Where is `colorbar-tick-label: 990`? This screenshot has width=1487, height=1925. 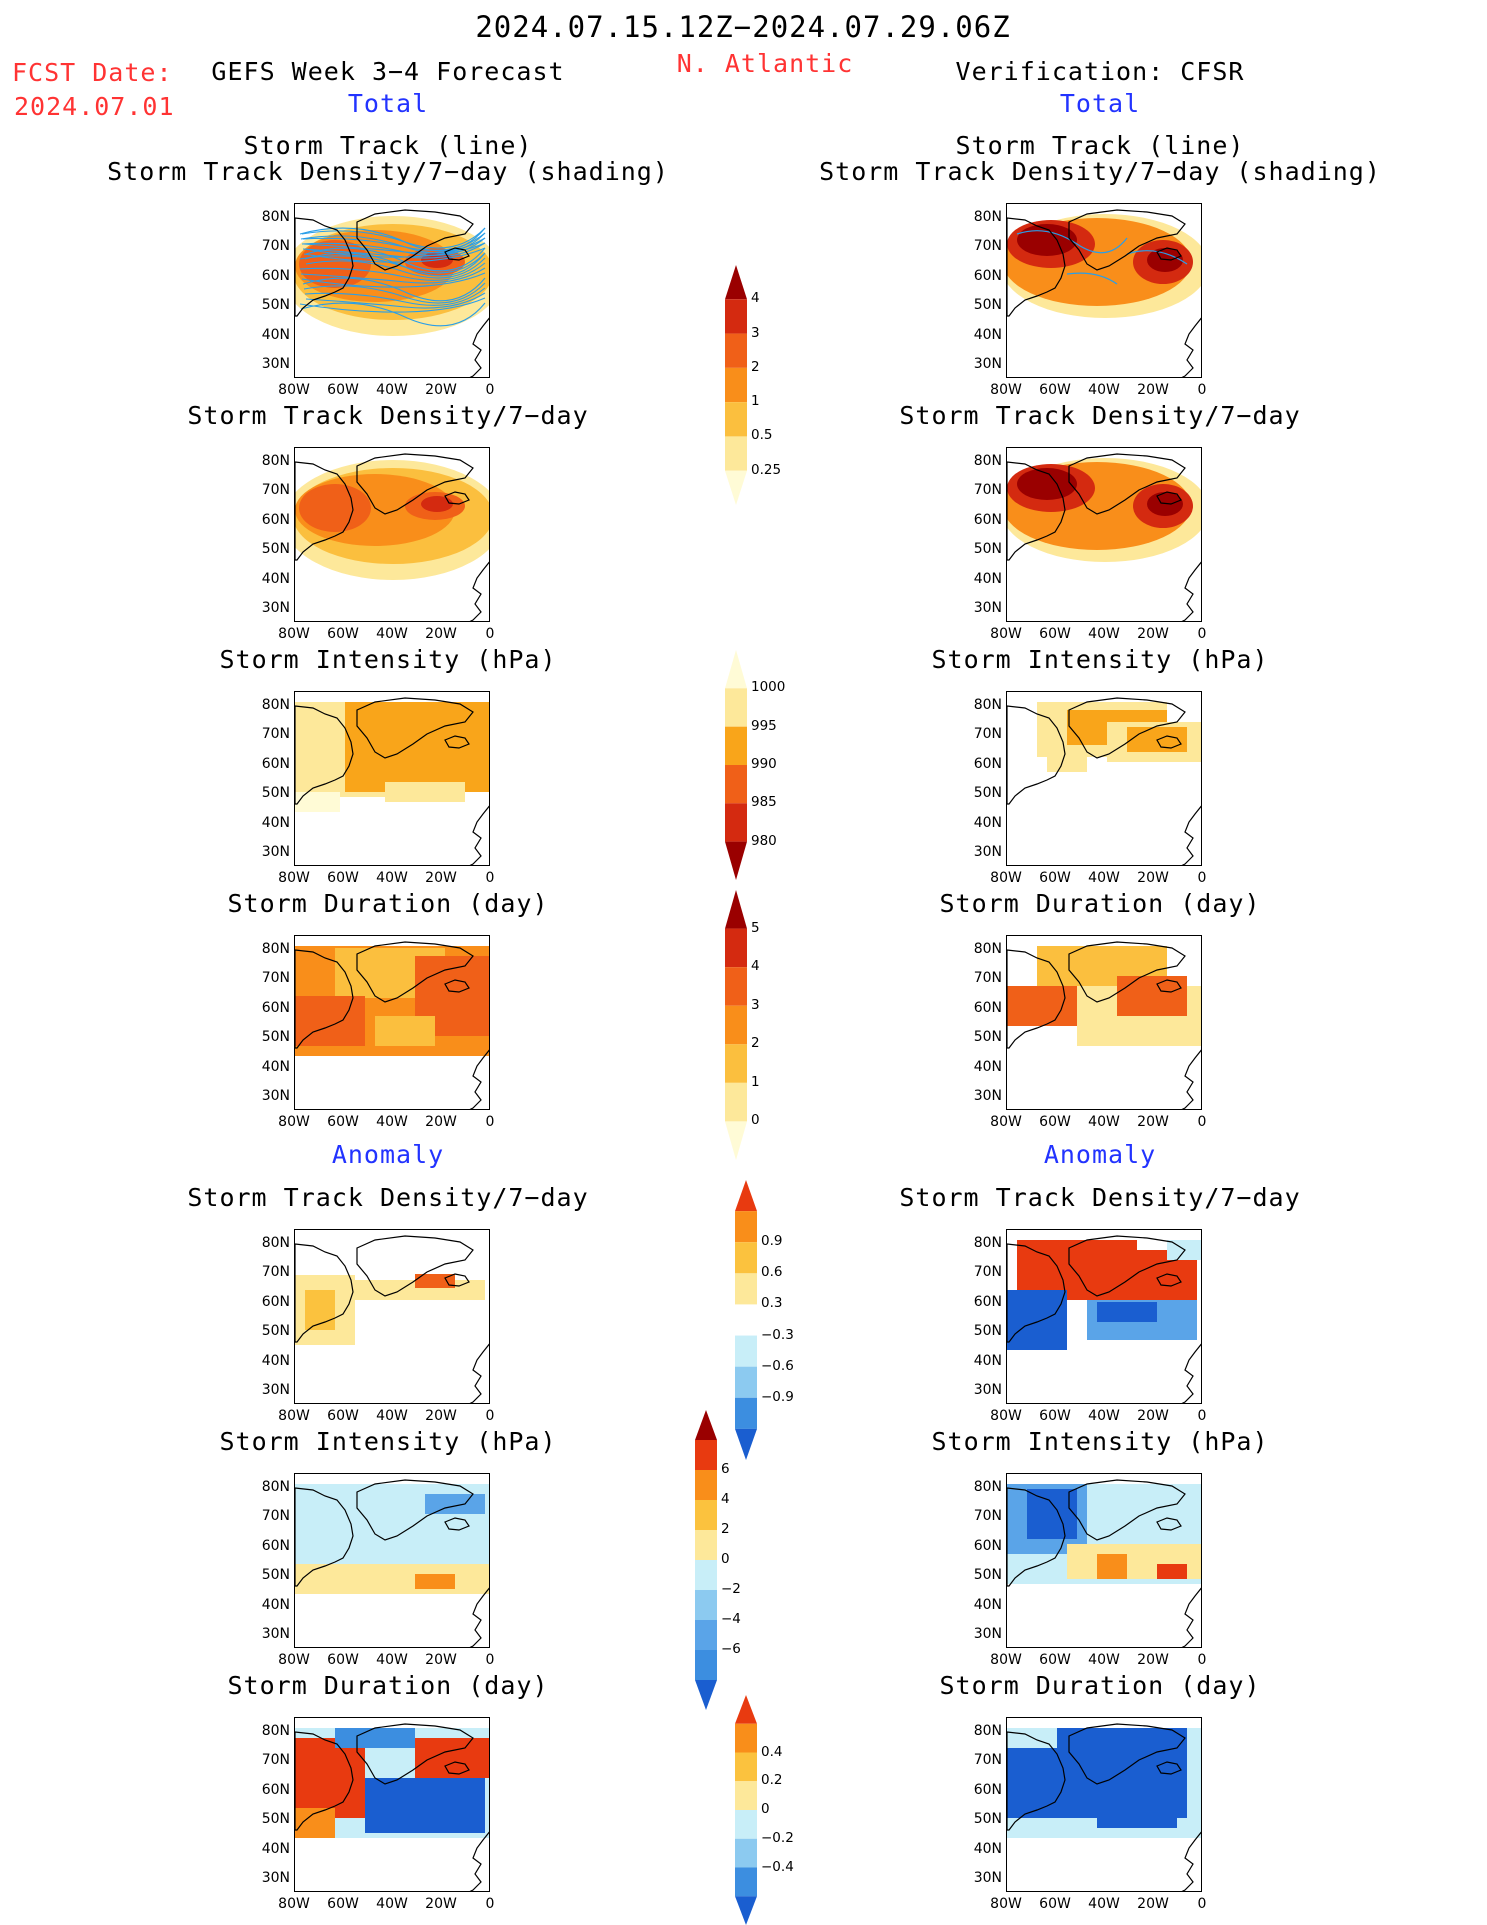 colorbar-tick-label: 990 is located at coordinates (764, 764).